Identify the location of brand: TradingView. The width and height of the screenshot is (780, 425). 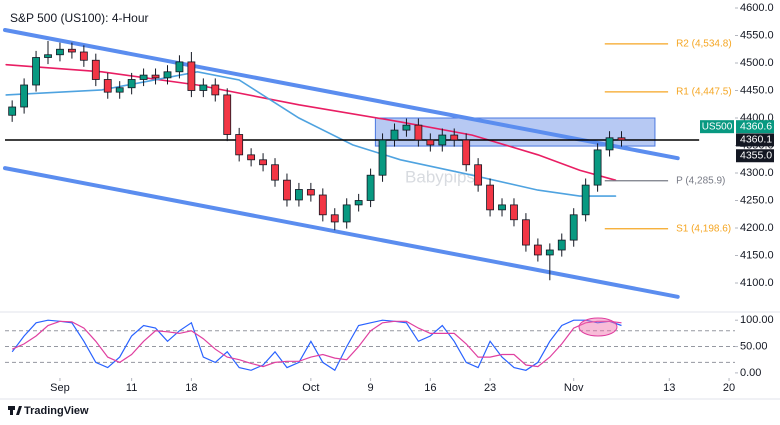
(56, 411).